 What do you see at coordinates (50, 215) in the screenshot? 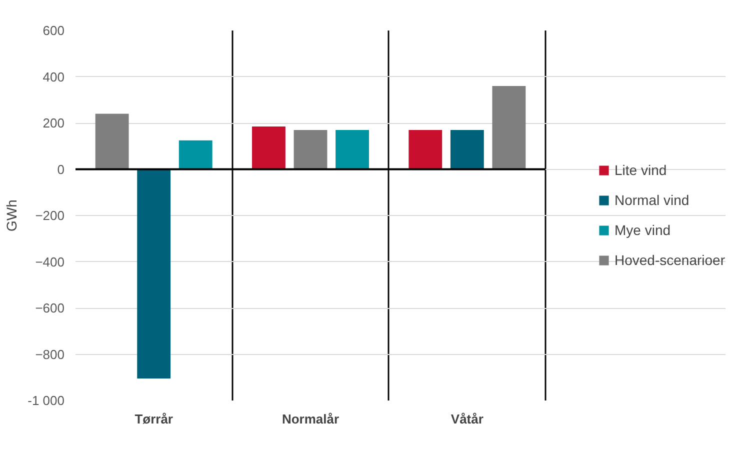
I see `y-tick-label: −200` at bounding box center [50, 215].